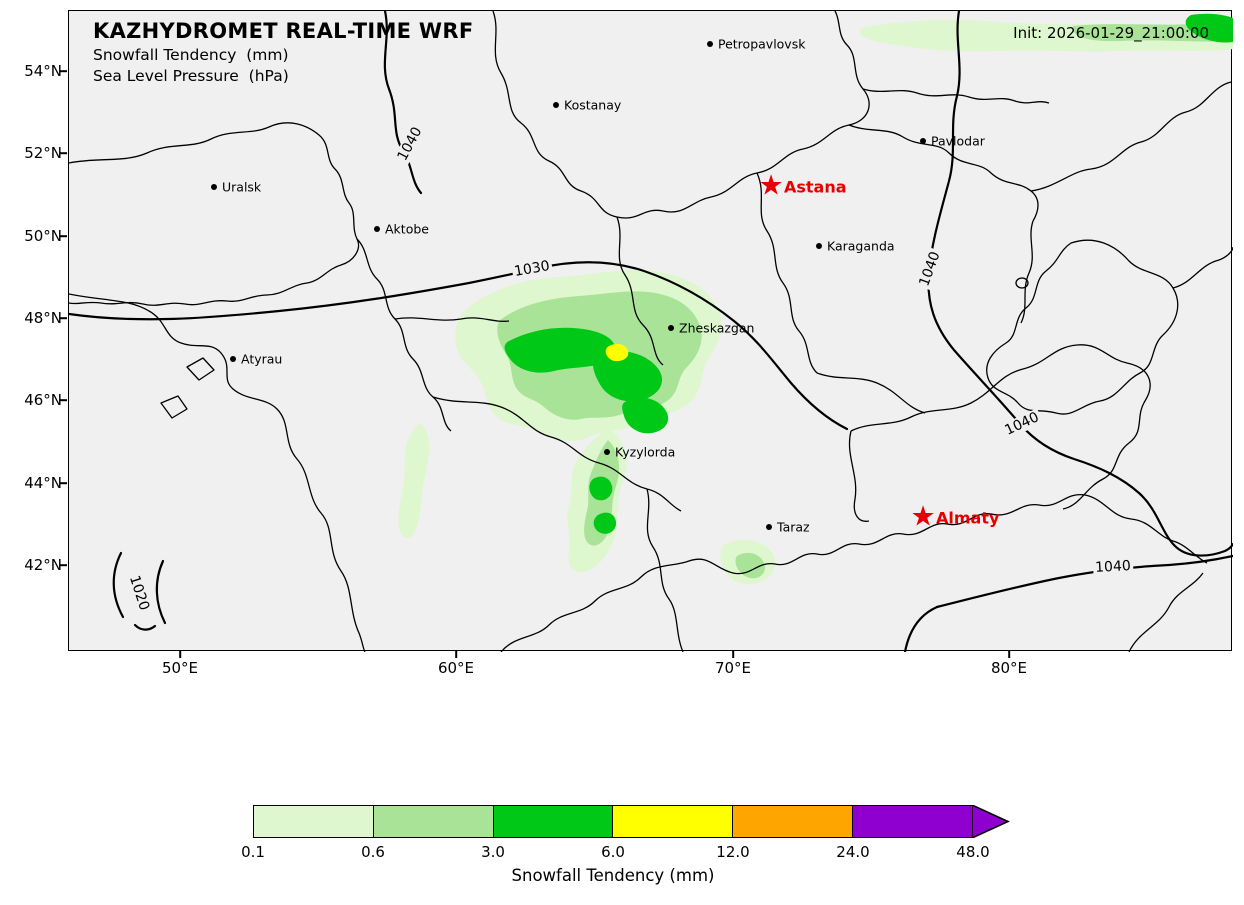 This screenshot has width=1244, height=905. I want to click on oblast-boundary-kyzylorda, so click(557, 454).